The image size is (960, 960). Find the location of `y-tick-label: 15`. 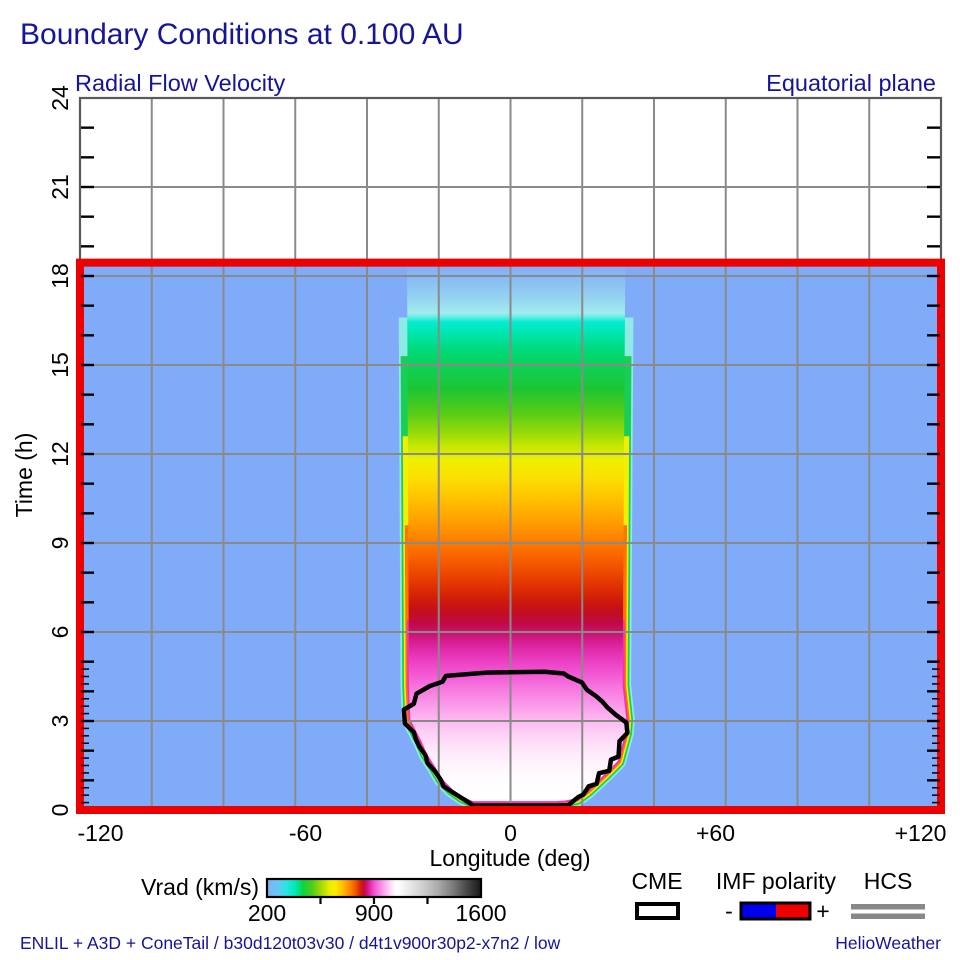

y-tick-label: 15 is located at coordinates (60, 365).